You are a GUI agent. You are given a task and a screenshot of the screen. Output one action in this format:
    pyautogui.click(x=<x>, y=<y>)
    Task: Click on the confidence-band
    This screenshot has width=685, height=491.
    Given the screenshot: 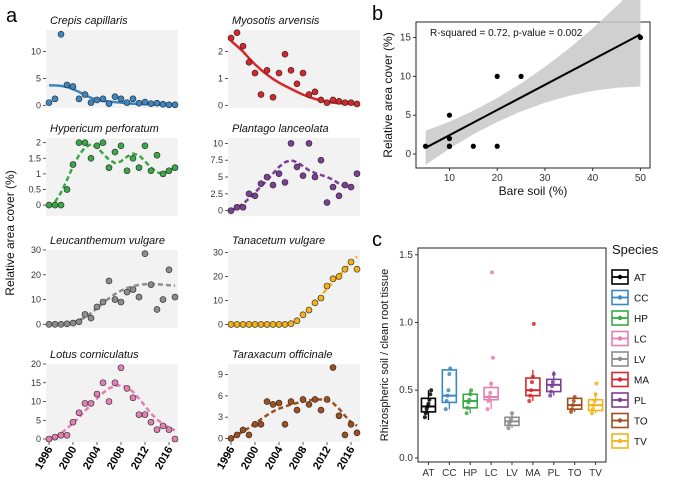 What is the action you would take?
    pyautogui.click(x=533, y=82)
    